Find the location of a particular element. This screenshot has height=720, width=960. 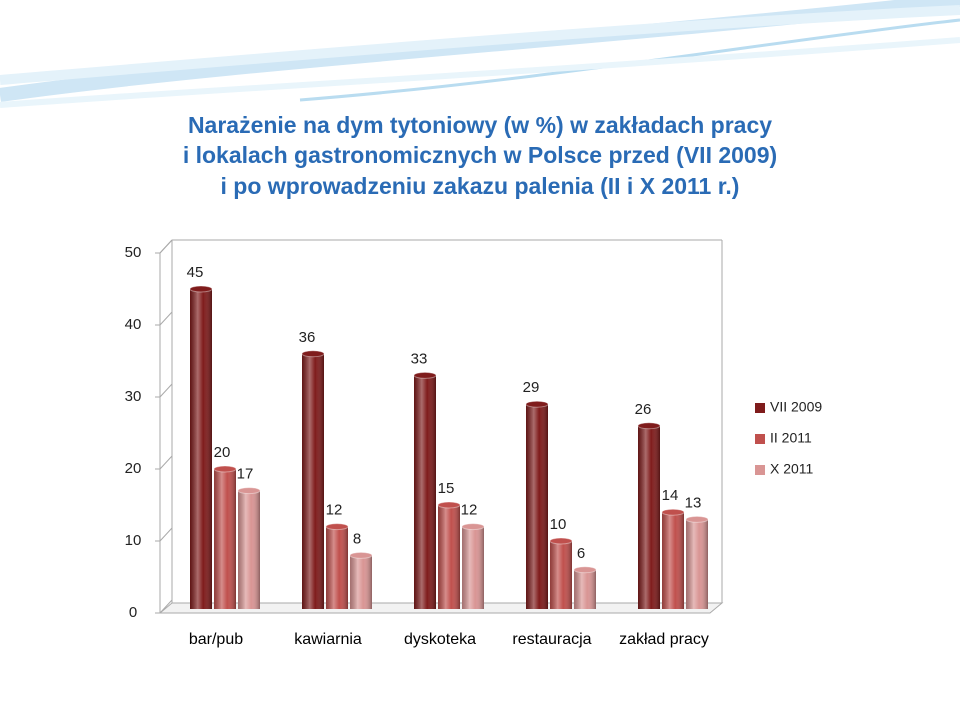

legend-label: VII 2009 is located at coordinates (796, 407).